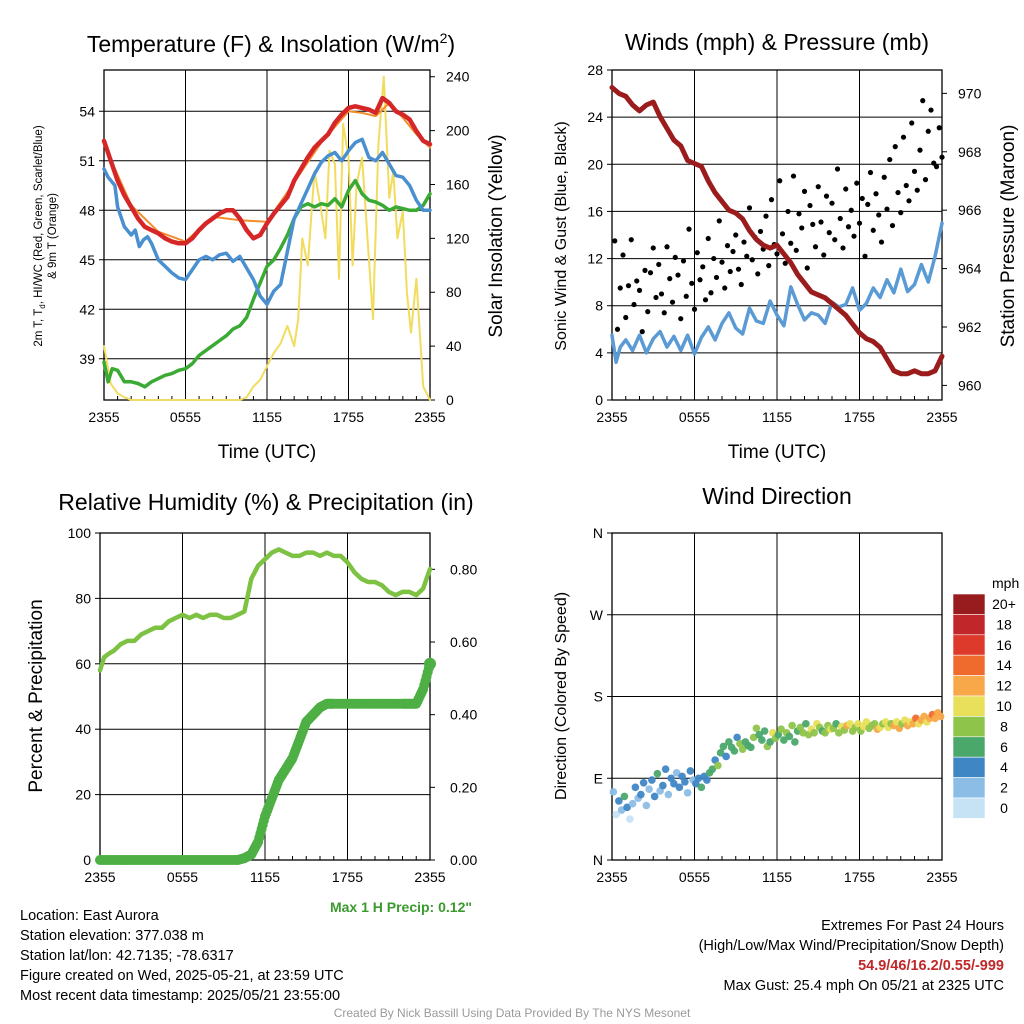  What do you see at coordinates (401, 907) in the screenshot?
I see `max-precip-note: Max 1 H Precip: 0.12"` at bounding box center [401, 907].